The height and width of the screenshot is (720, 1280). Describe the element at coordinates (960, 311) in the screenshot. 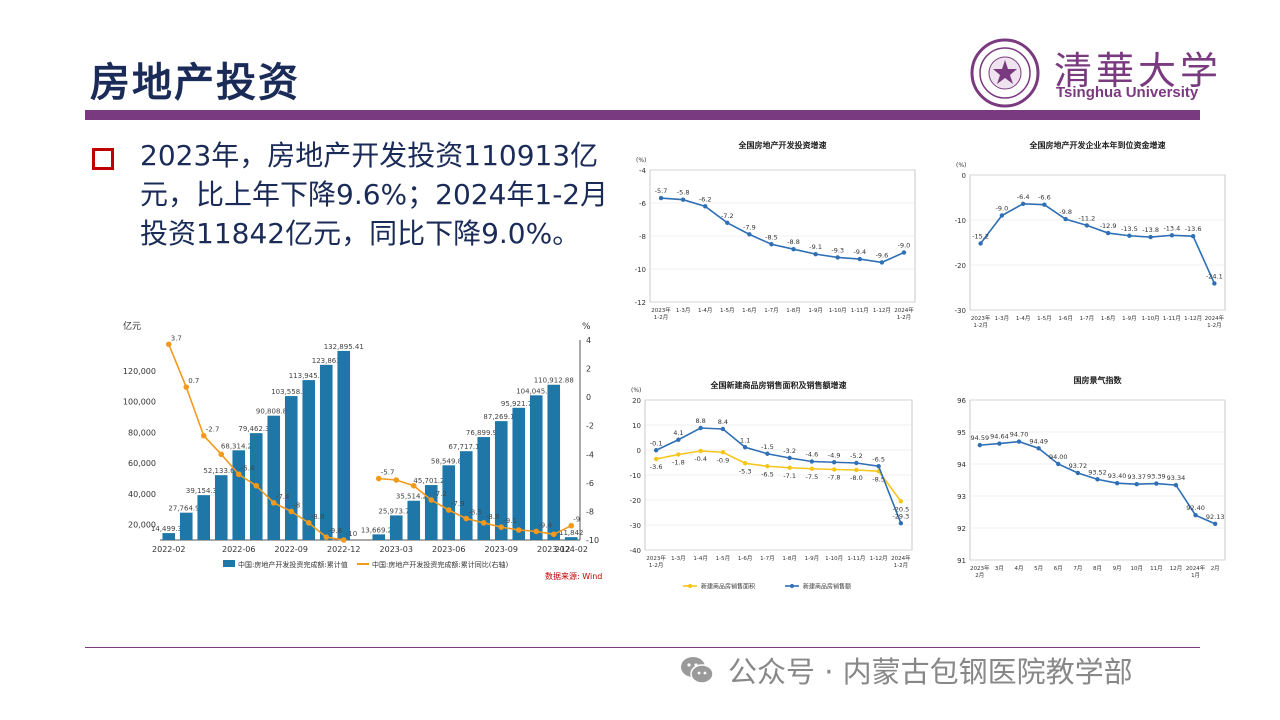

I see `y-tick-label: -30` at that location.